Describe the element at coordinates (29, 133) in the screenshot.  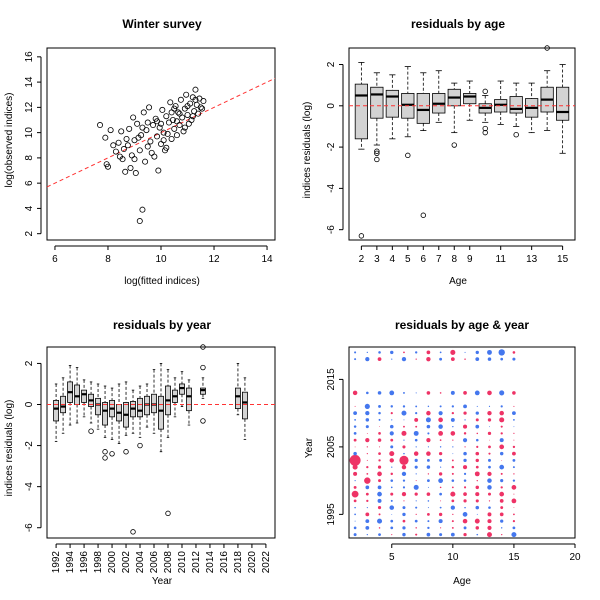
I see `y-tick-label-1: 10` at that location.